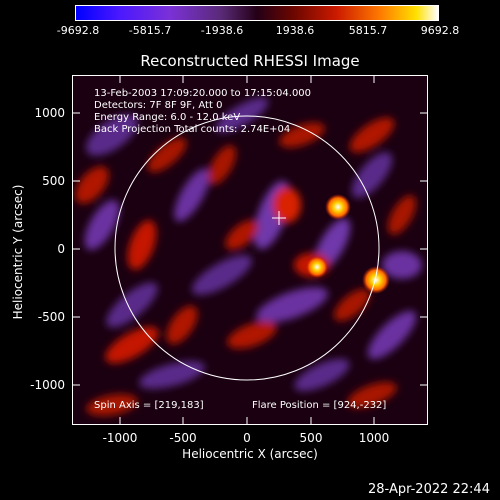 Image resolution: width=500 pixels, height=500 pixels. What do you see at coordinates (61, 249) in the screenshot?
I see `y-tick-label: 0` at bounding box center [61, 249].